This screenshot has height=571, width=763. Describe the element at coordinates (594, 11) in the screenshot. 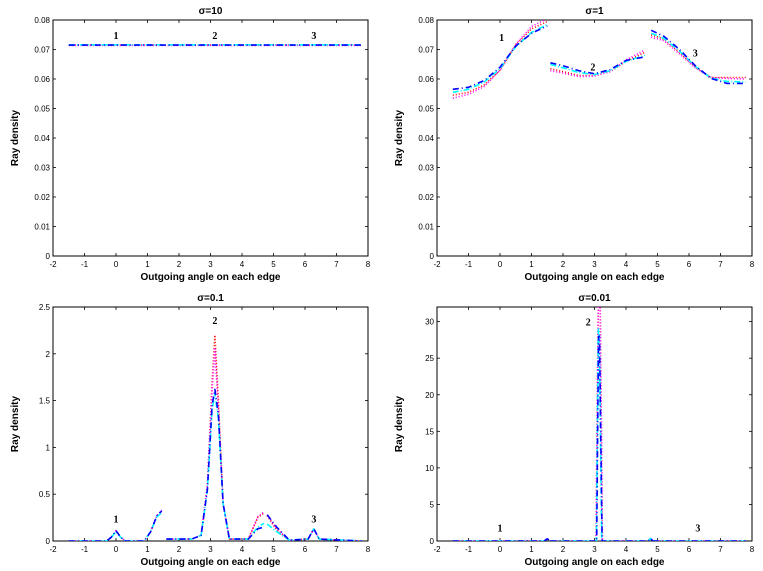

I see `chart-title: σ=1` at that location.